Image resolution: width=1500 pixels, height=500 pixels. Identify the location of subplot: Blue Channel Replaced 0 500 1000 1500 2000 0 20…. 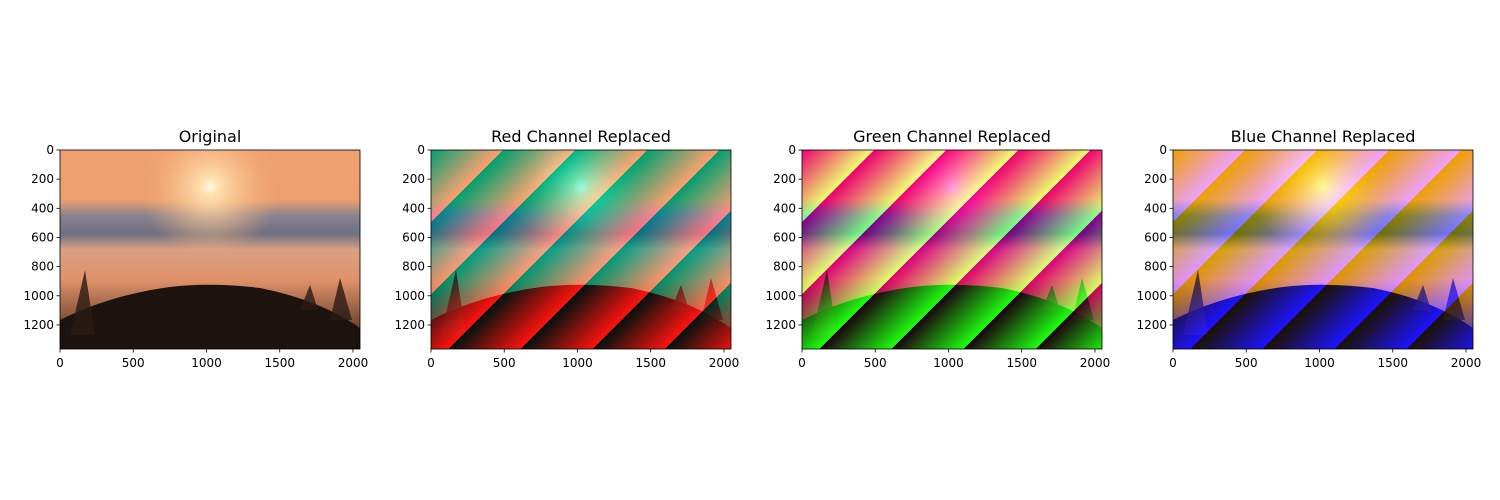
(1308, 248).